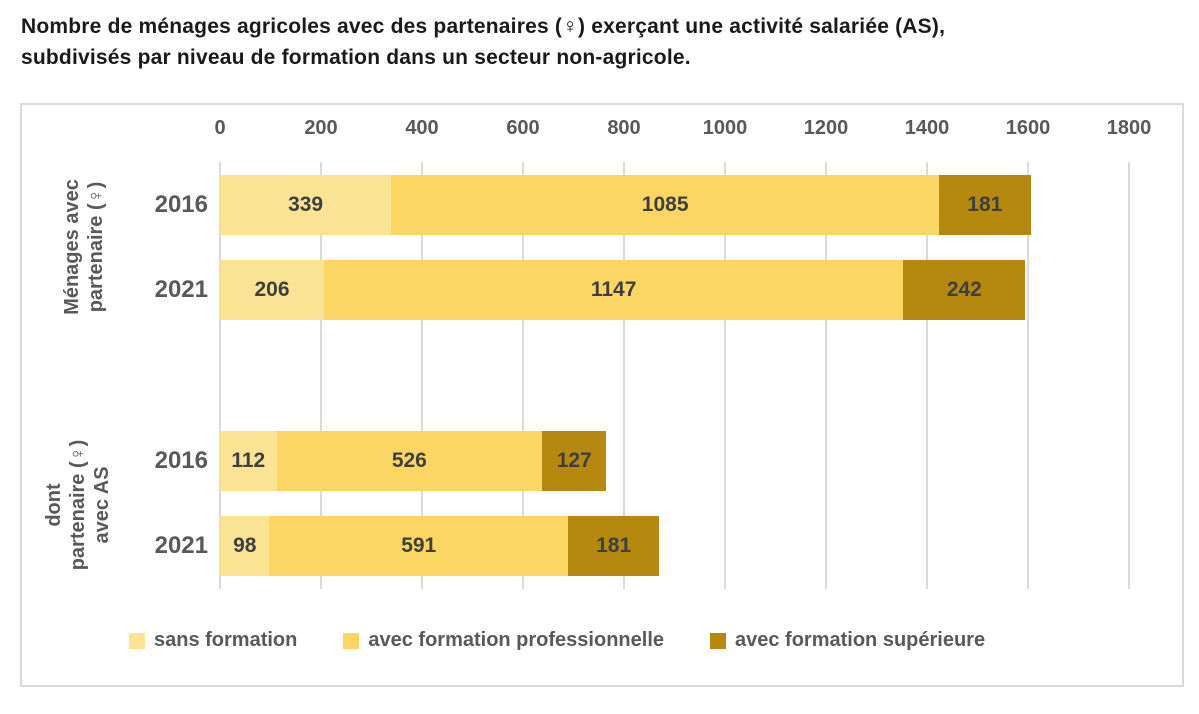 The image size is (1199, 714). I want to click on stacked-bar-2021: 98 591 181, so click(674, 546).